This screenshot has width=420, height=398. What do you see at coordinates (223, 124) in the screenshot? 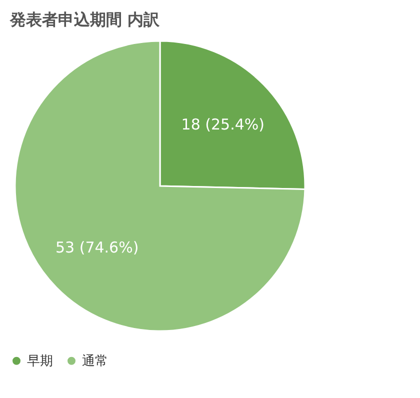
I see `data-label: 18 (25.4%)` at bounding box center [223, 124].